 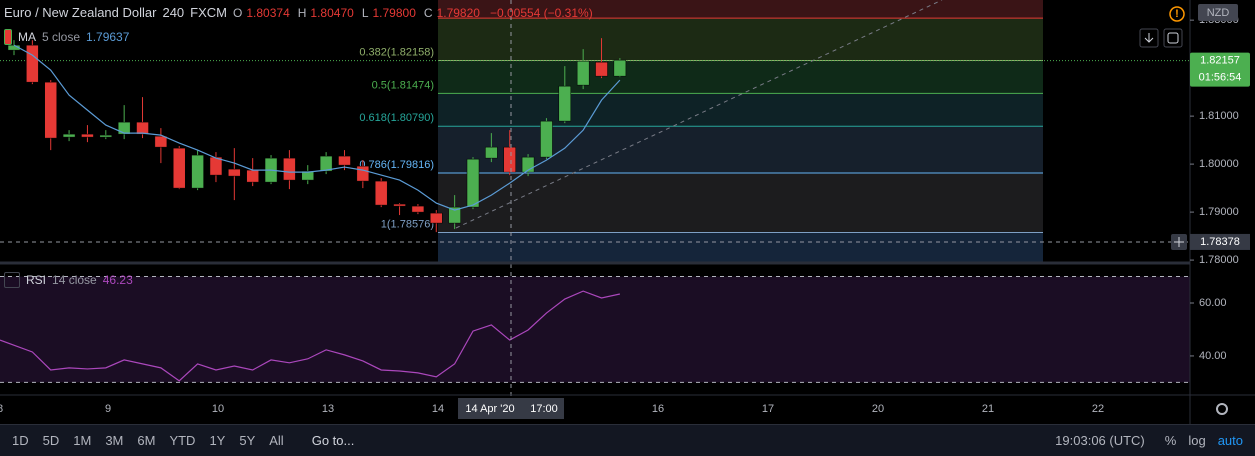 What do you see at coordinates (332, 12) in the screenshot?
I see `ohlc-value: 1.80470` at bounding box center [332, 12].